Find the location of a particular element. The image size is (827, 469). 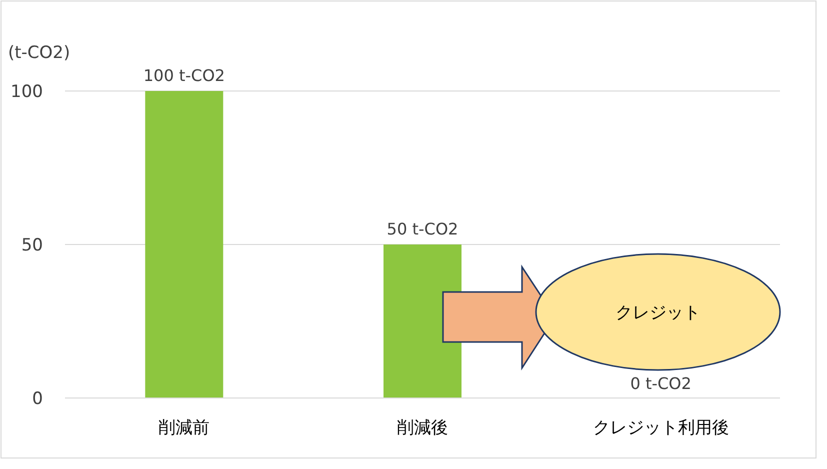

y-tick-label: 100 is located at coordinates (26, 92).